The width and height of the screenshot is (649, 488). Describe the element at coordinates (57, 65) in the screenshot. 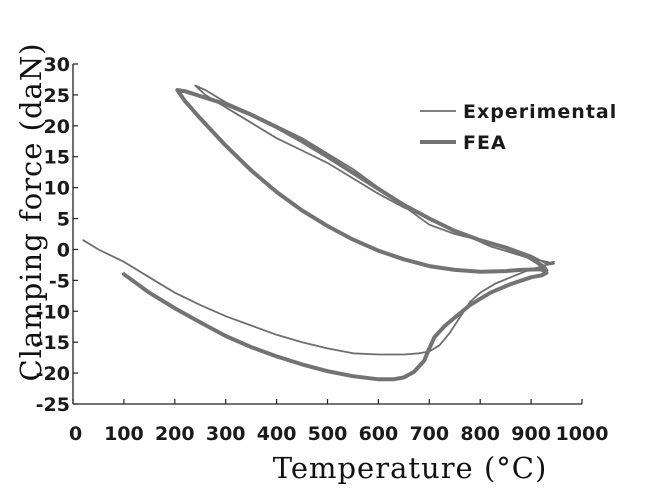

I see `y-tick-label: 30` at that location.